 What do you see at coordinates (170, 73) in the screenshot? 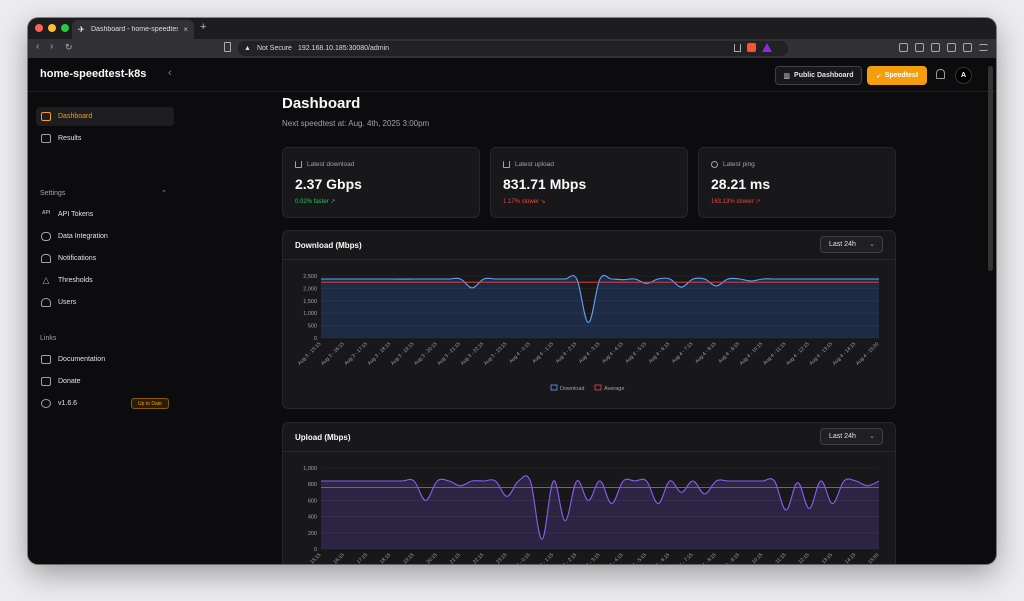
I see `collapse-sidebar-icon: ‹` at bounding box center [170, 73].